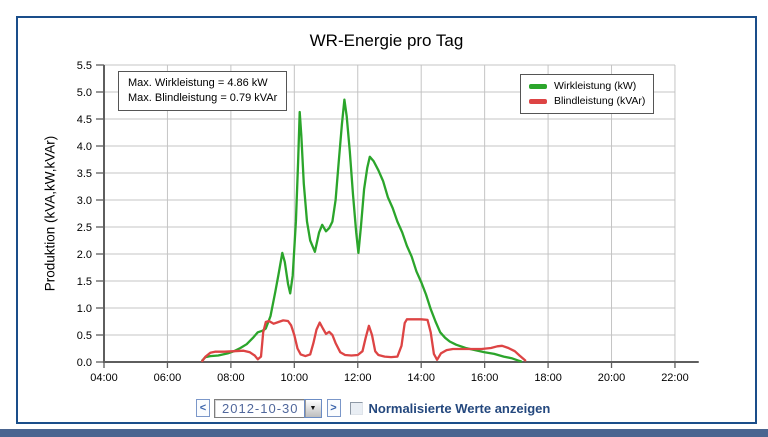  I want to click on x-tick-label: 18:00, so click(548, 378).